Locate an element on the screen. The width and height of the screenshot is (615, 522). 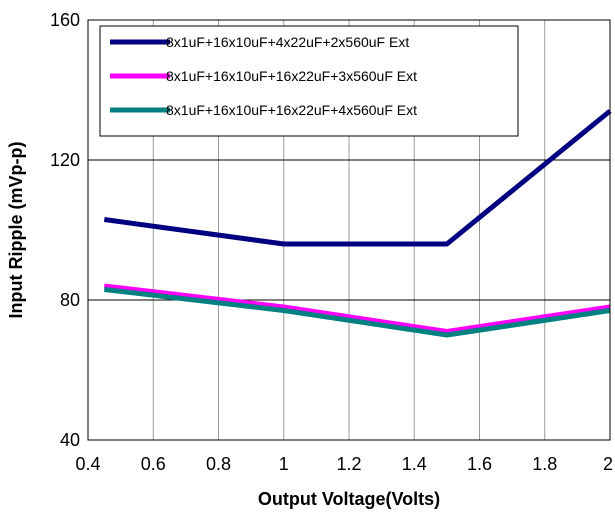
x-axis-label: Output Voltage(Volts) is located at coordinates (349, 499).